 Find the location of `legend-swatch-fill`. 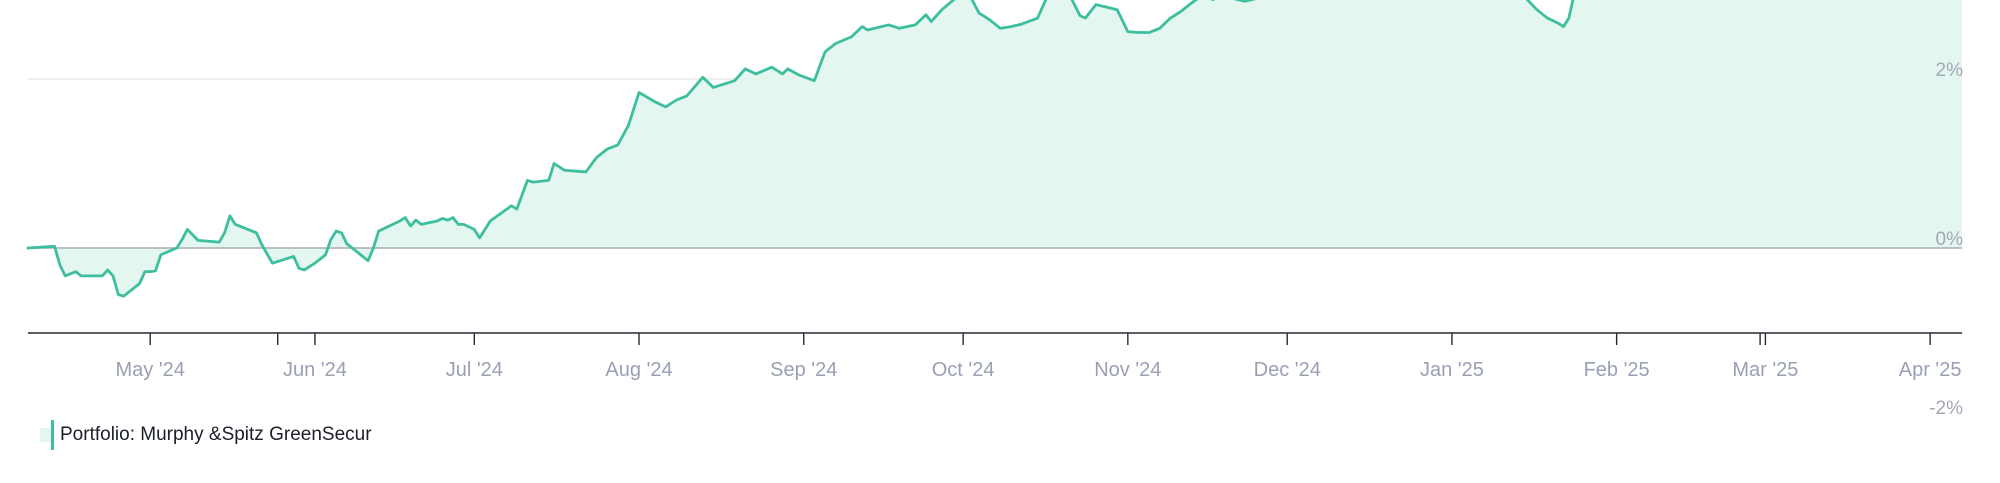

legend-swatch-fill is located at coordinates (47, 435).